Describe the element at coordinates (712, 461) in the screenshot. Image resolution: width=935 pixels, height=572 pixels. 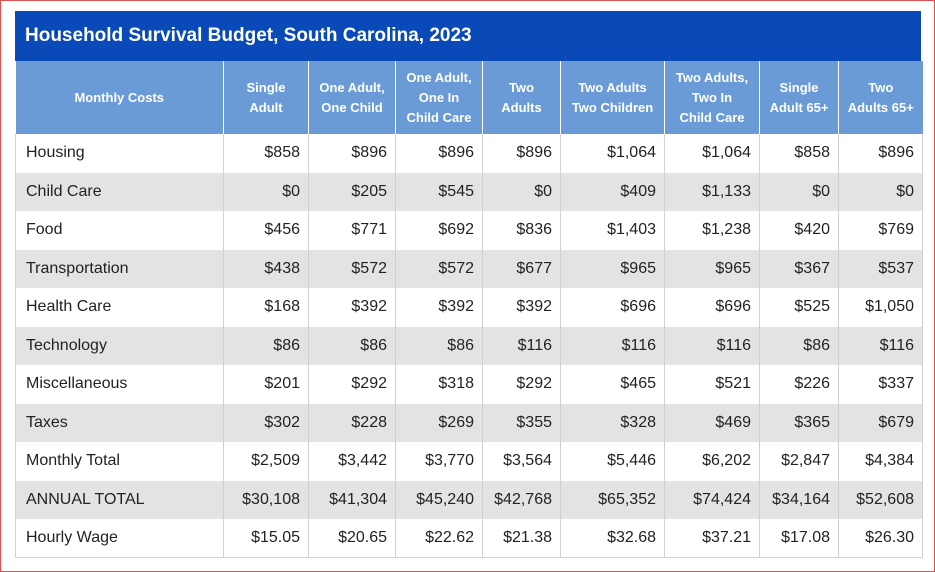
I see `table-cell: $6,202` at that location.